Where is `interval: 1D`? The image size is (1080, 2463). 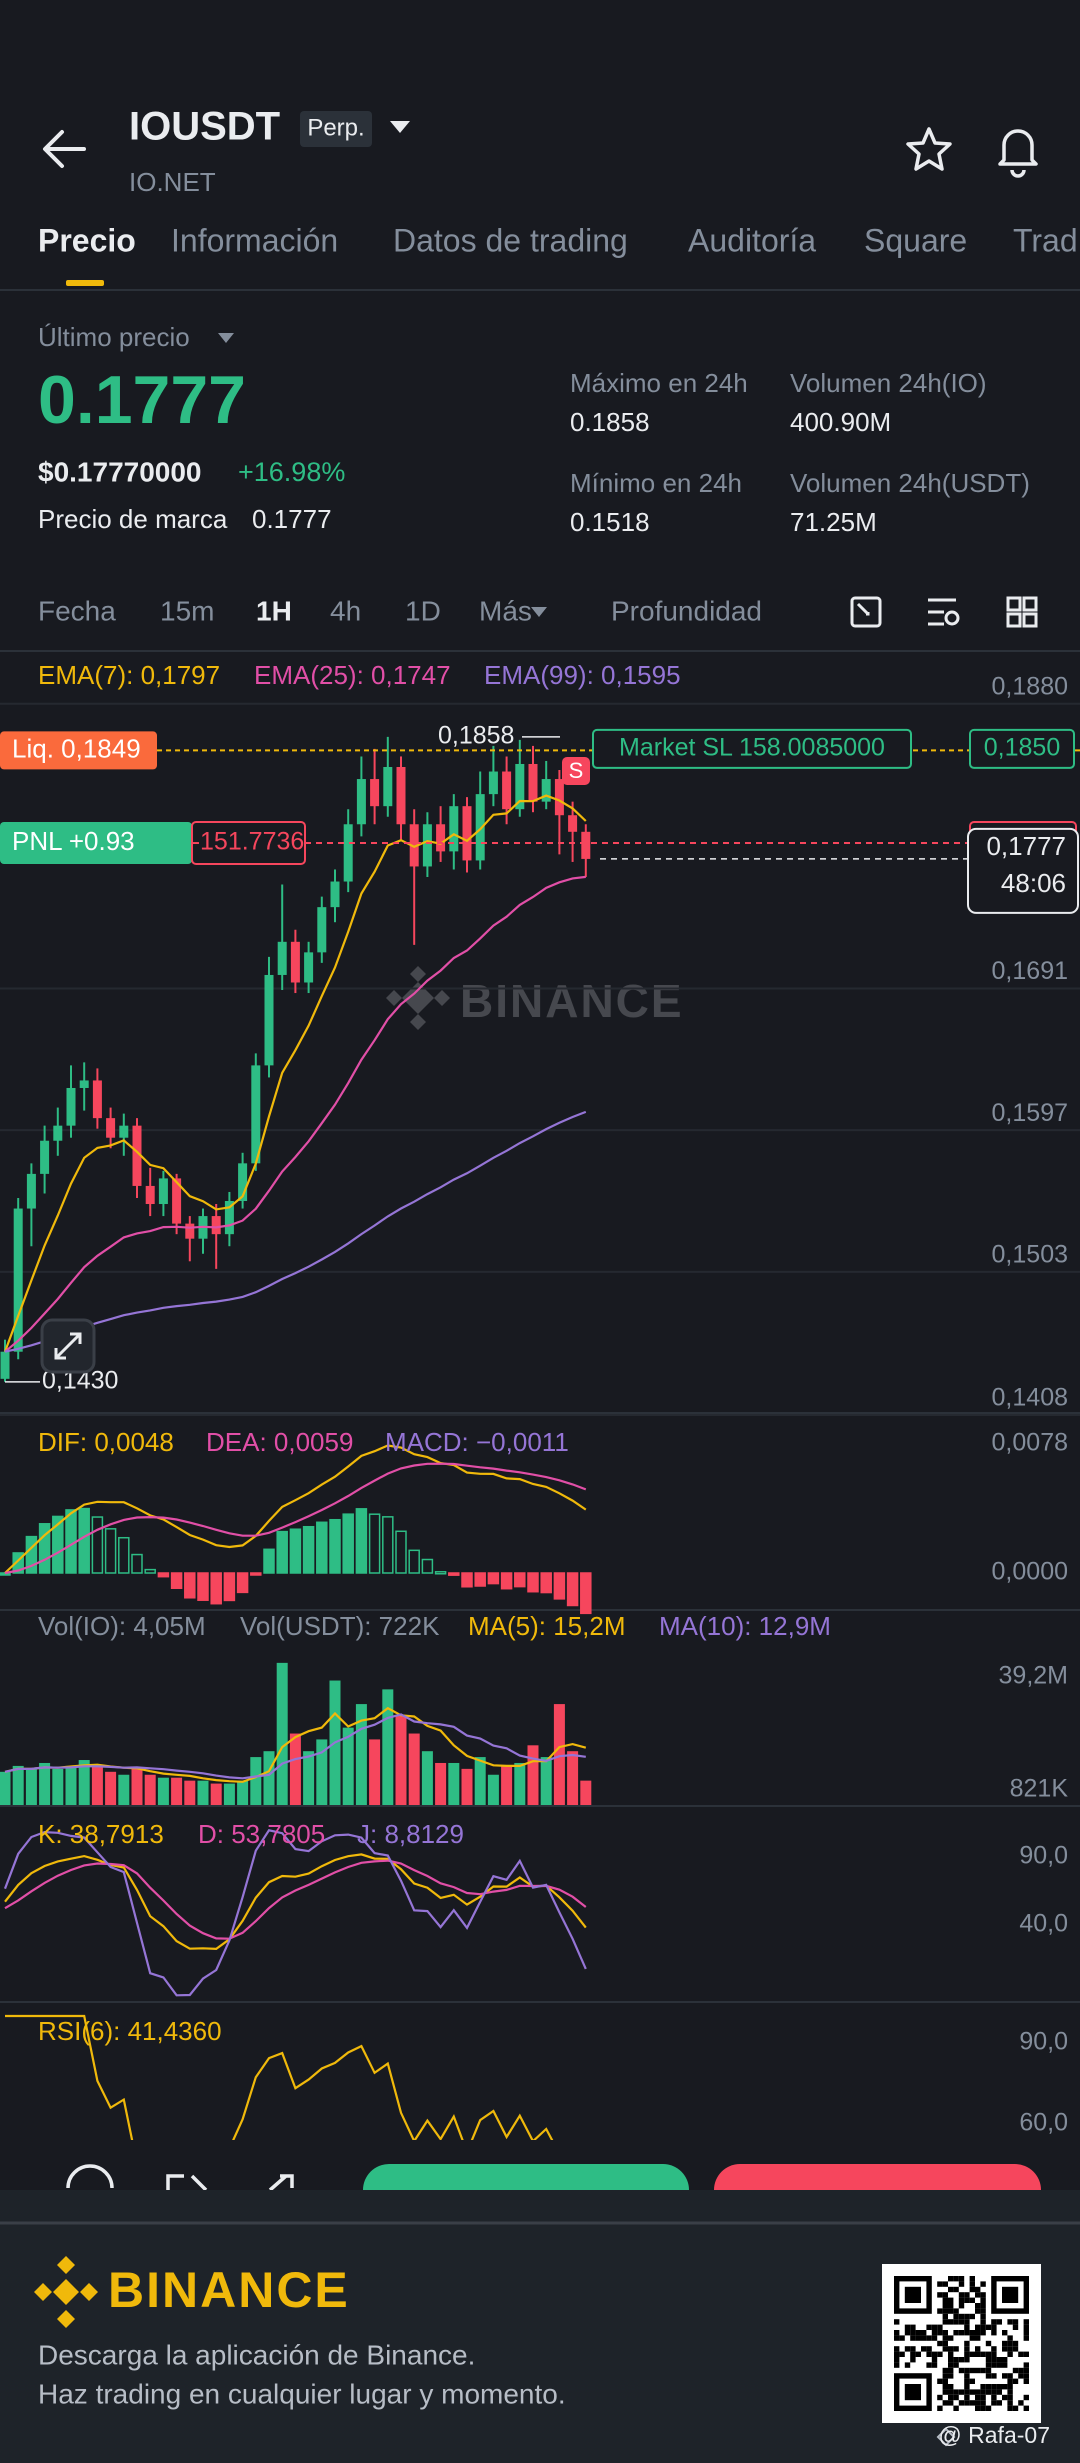
interval: 1D is located at coordinates (423, 610).